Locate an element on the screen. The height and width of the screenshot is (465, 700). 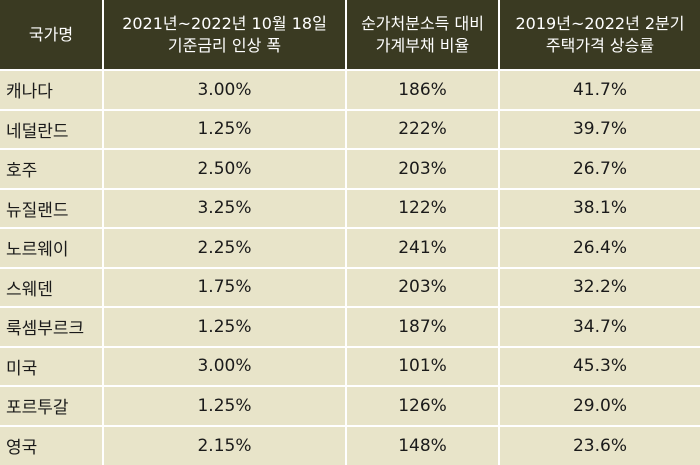
cell-house-price: 32.2% is located at coordinates (599, 286).